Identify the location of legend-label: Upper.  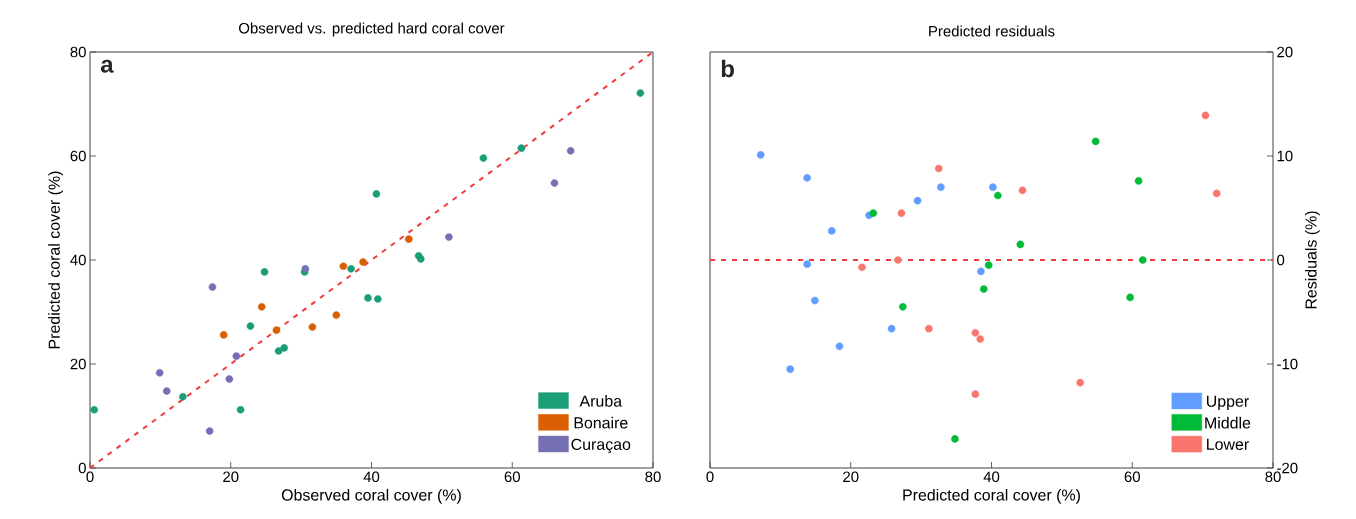
(1227, 403).